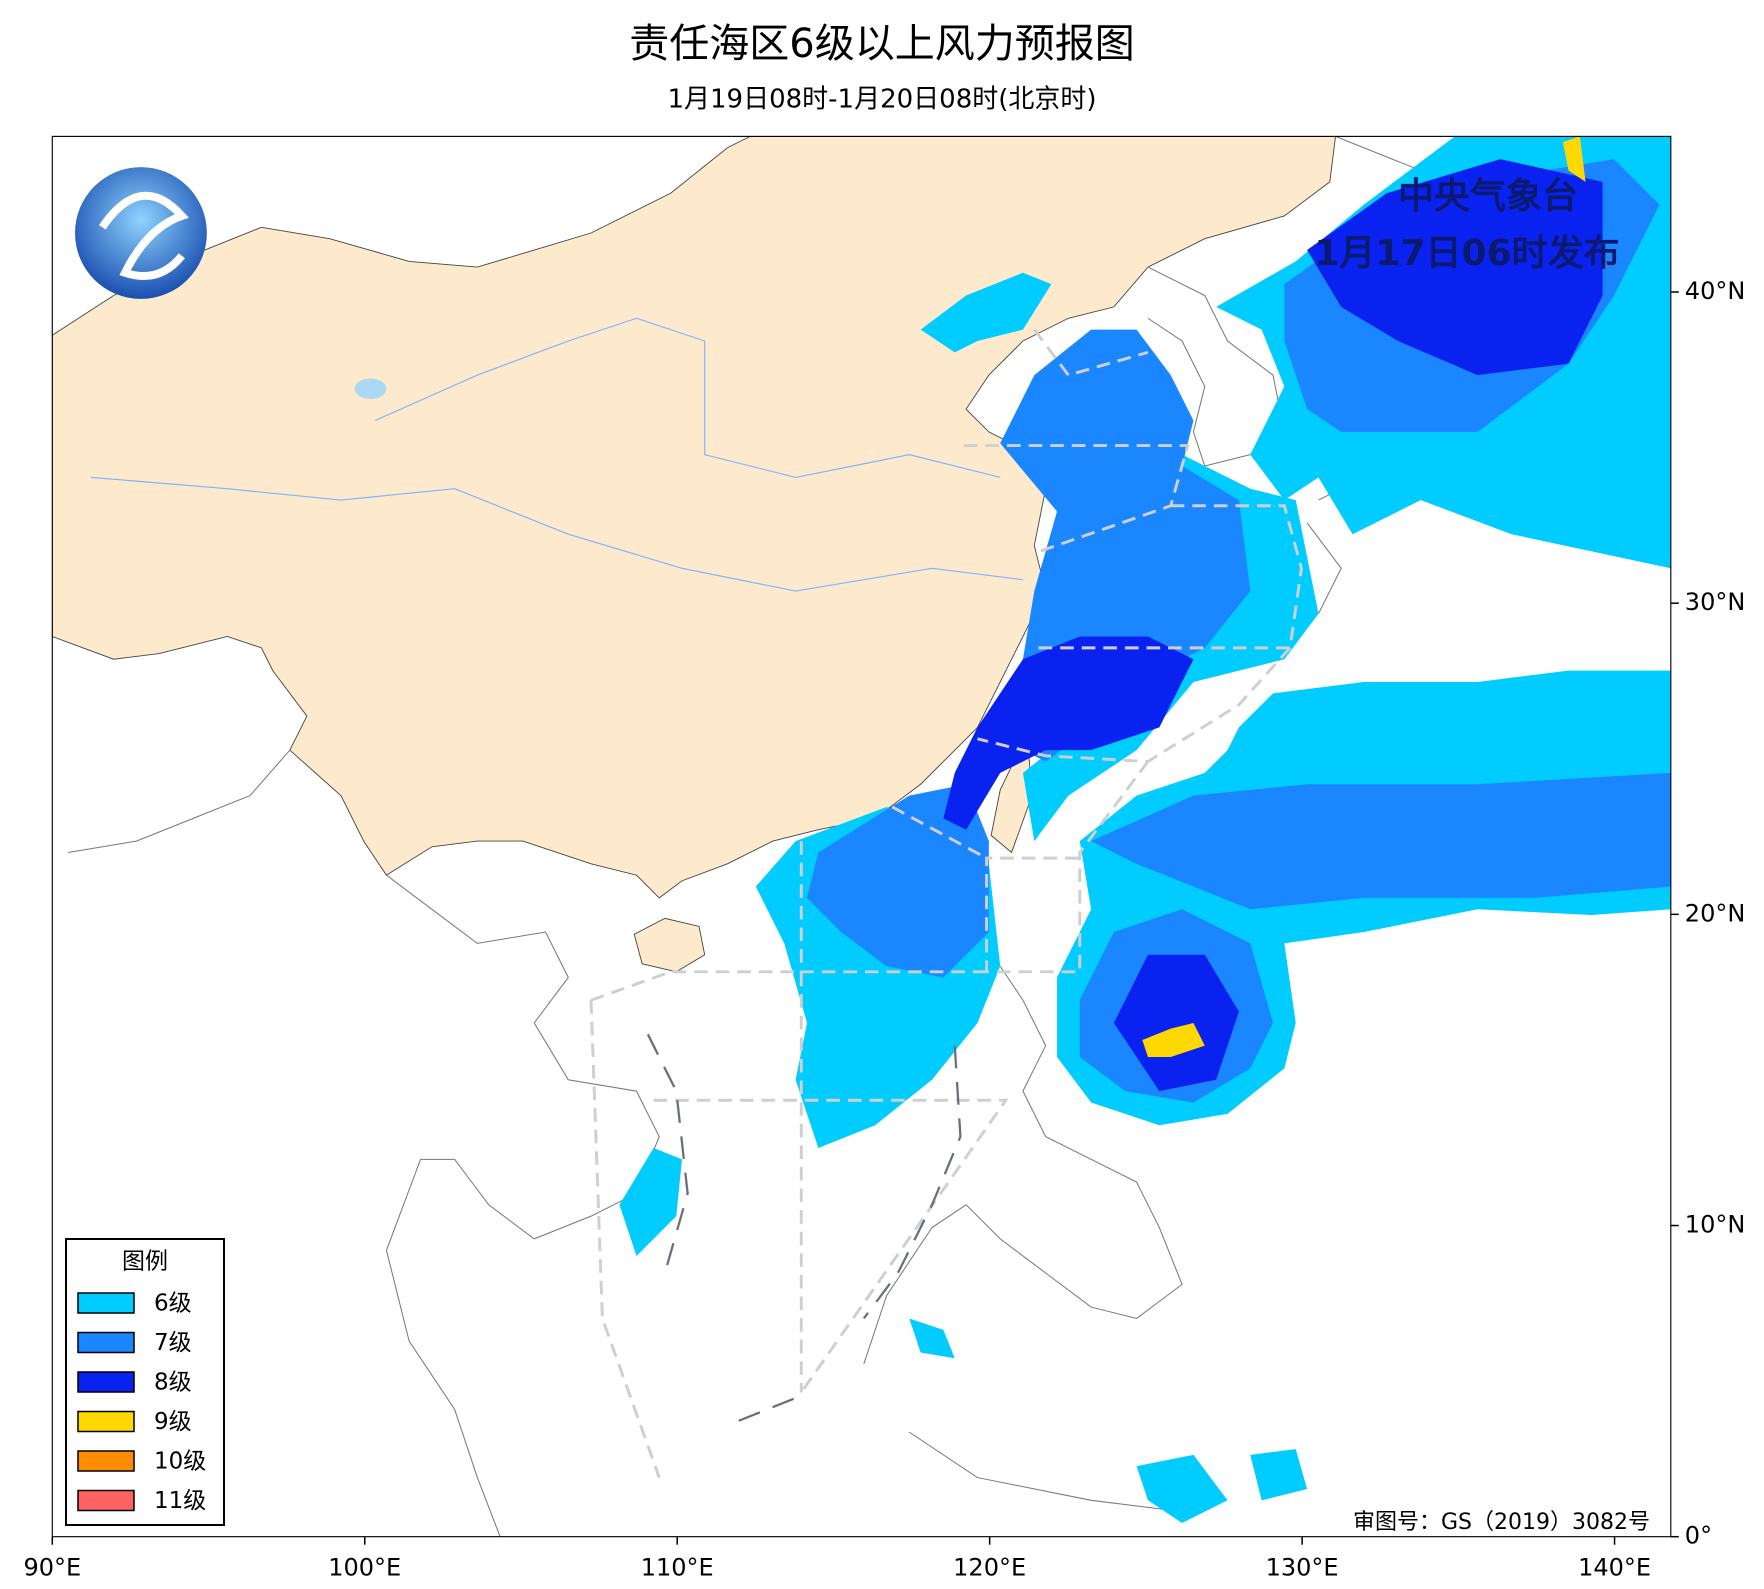 This screenshot has height=1589, width=1764. What do you see at coordinates (1466, 253) in the screenshot?
I see `issuer-time: 1月17日06时发布` at bounding box center [1466, 253].